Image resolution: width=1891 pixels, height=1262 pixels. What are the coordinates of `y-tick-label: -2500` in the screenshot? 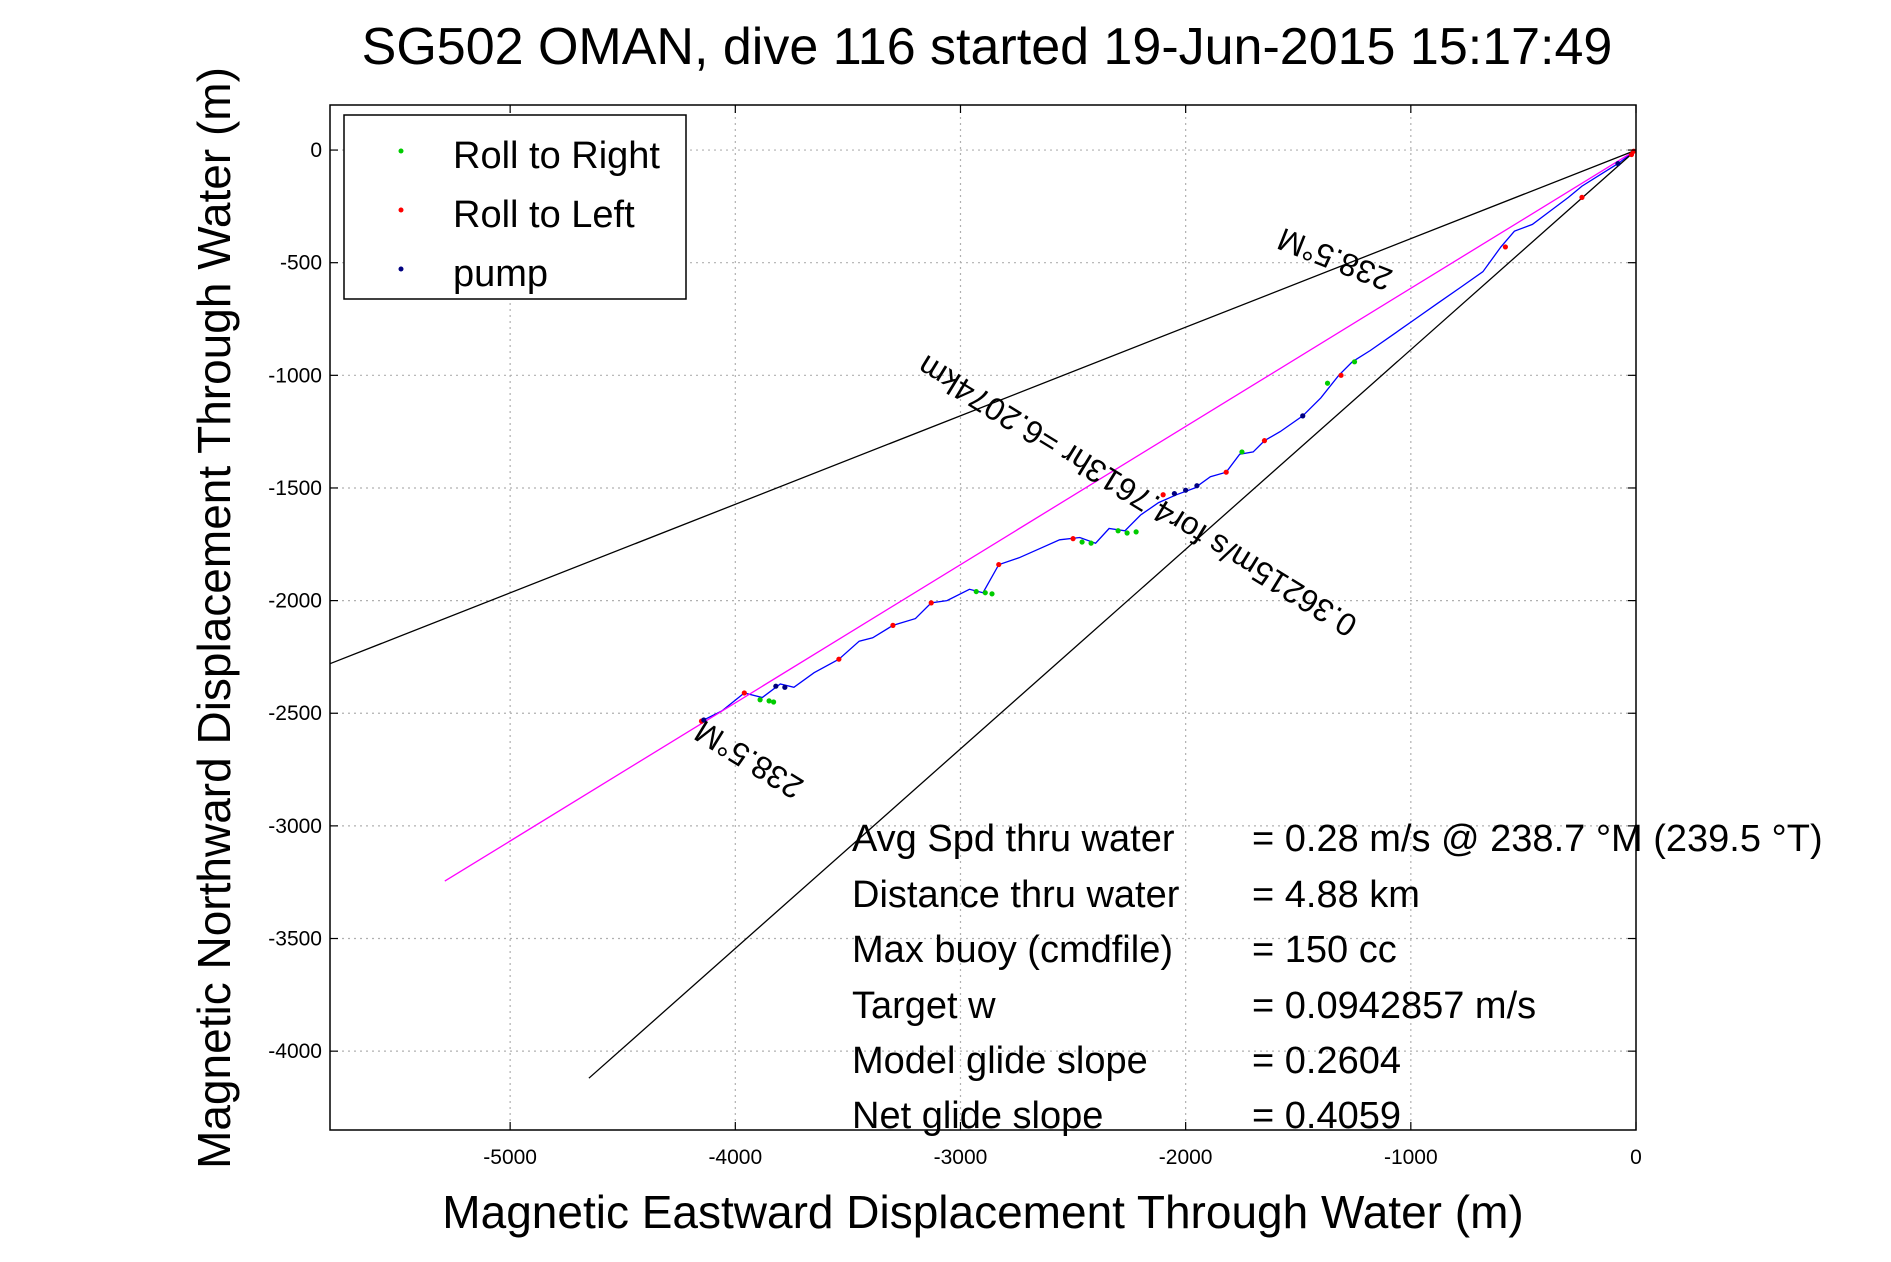 It's located at (295, 713).